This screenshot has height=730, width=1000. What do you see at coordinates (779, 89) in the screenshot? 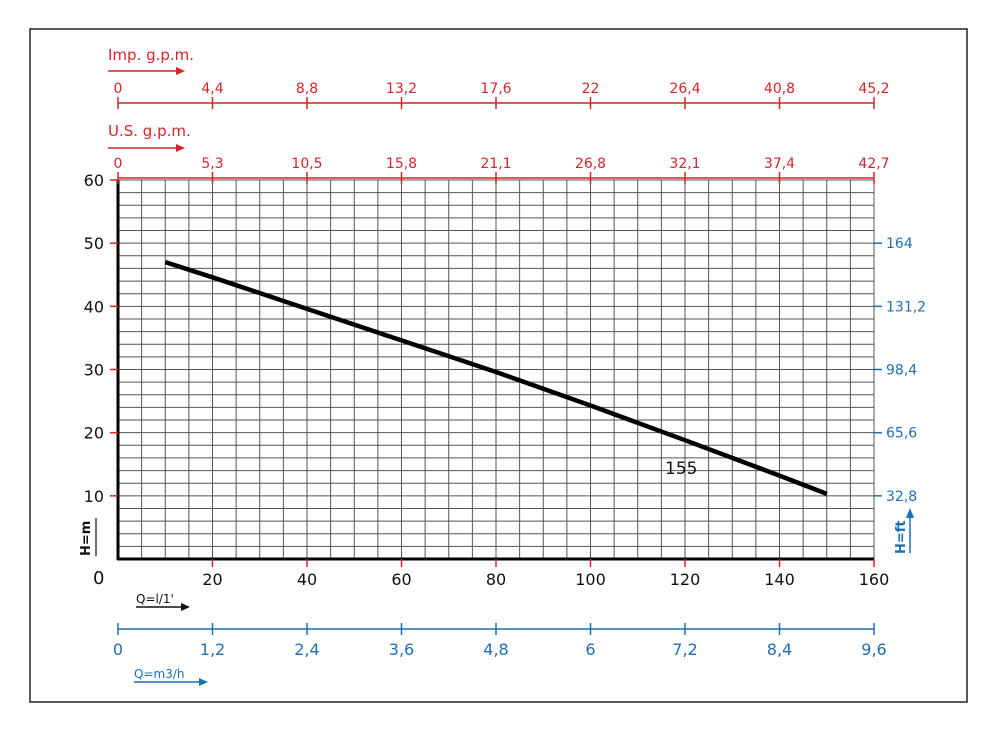
I see `scale-tick-label: 40,8` at bounding box center [779, 89].